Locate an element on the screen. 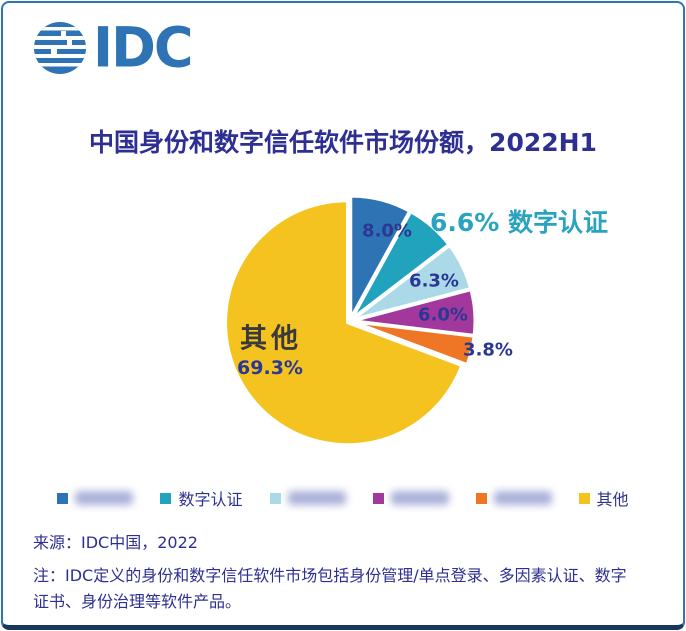  digital-cert-callout: 6.6% 数字认证 is located at coordinates (519, 222).